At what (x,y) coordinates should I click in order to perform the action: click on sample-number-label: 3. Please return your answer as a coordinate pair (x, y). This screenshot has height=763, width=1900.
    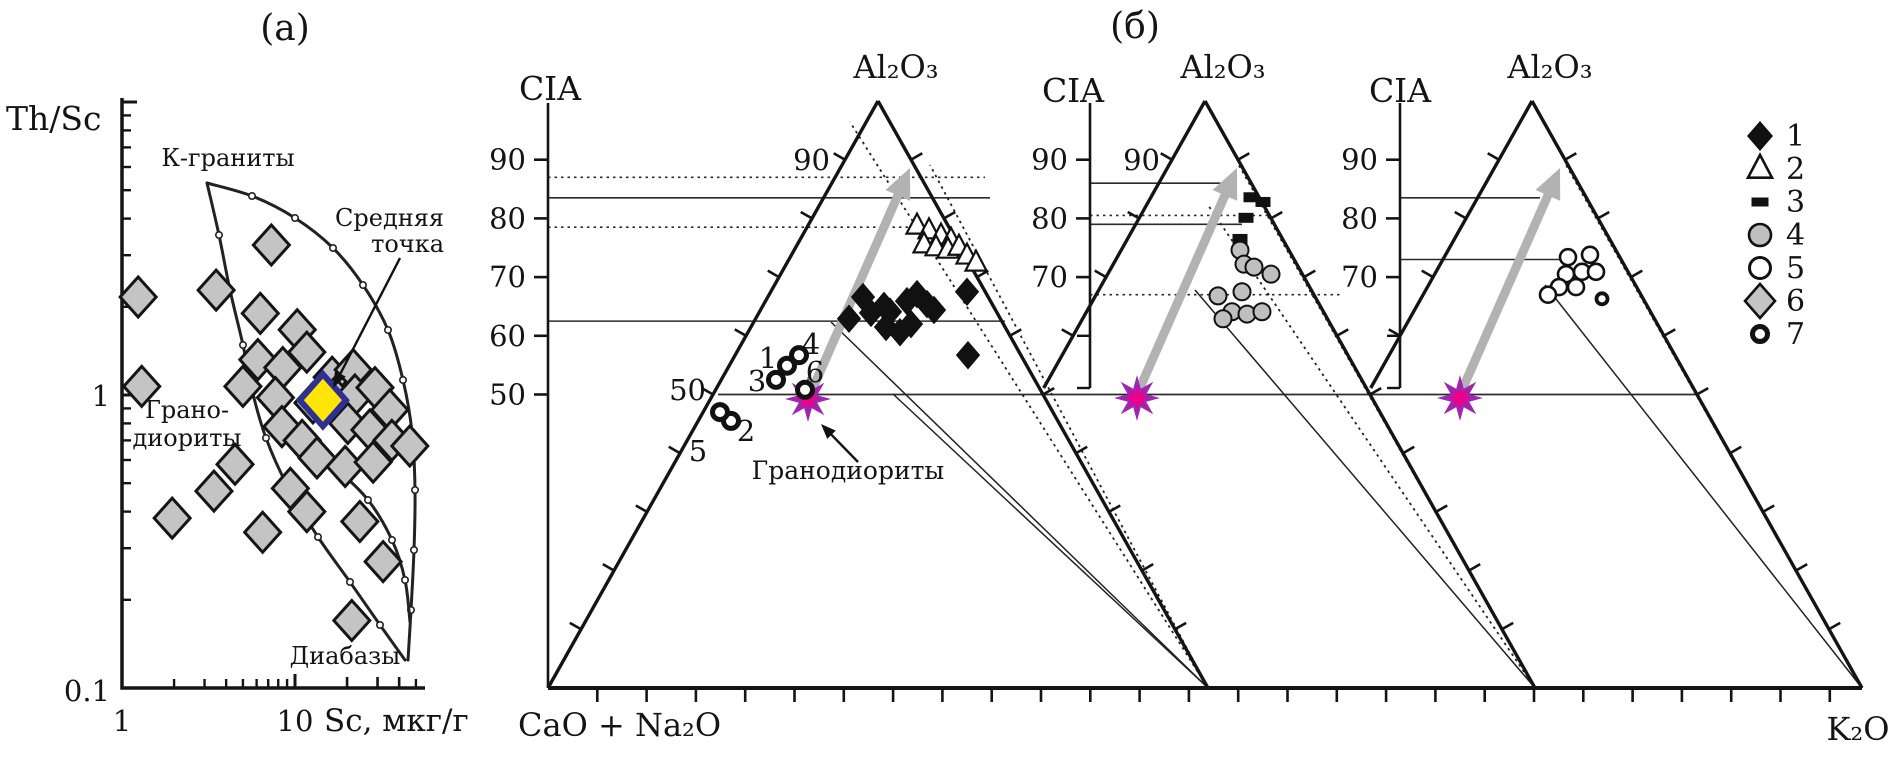
    Looking at the image, I should click on (757, 381).